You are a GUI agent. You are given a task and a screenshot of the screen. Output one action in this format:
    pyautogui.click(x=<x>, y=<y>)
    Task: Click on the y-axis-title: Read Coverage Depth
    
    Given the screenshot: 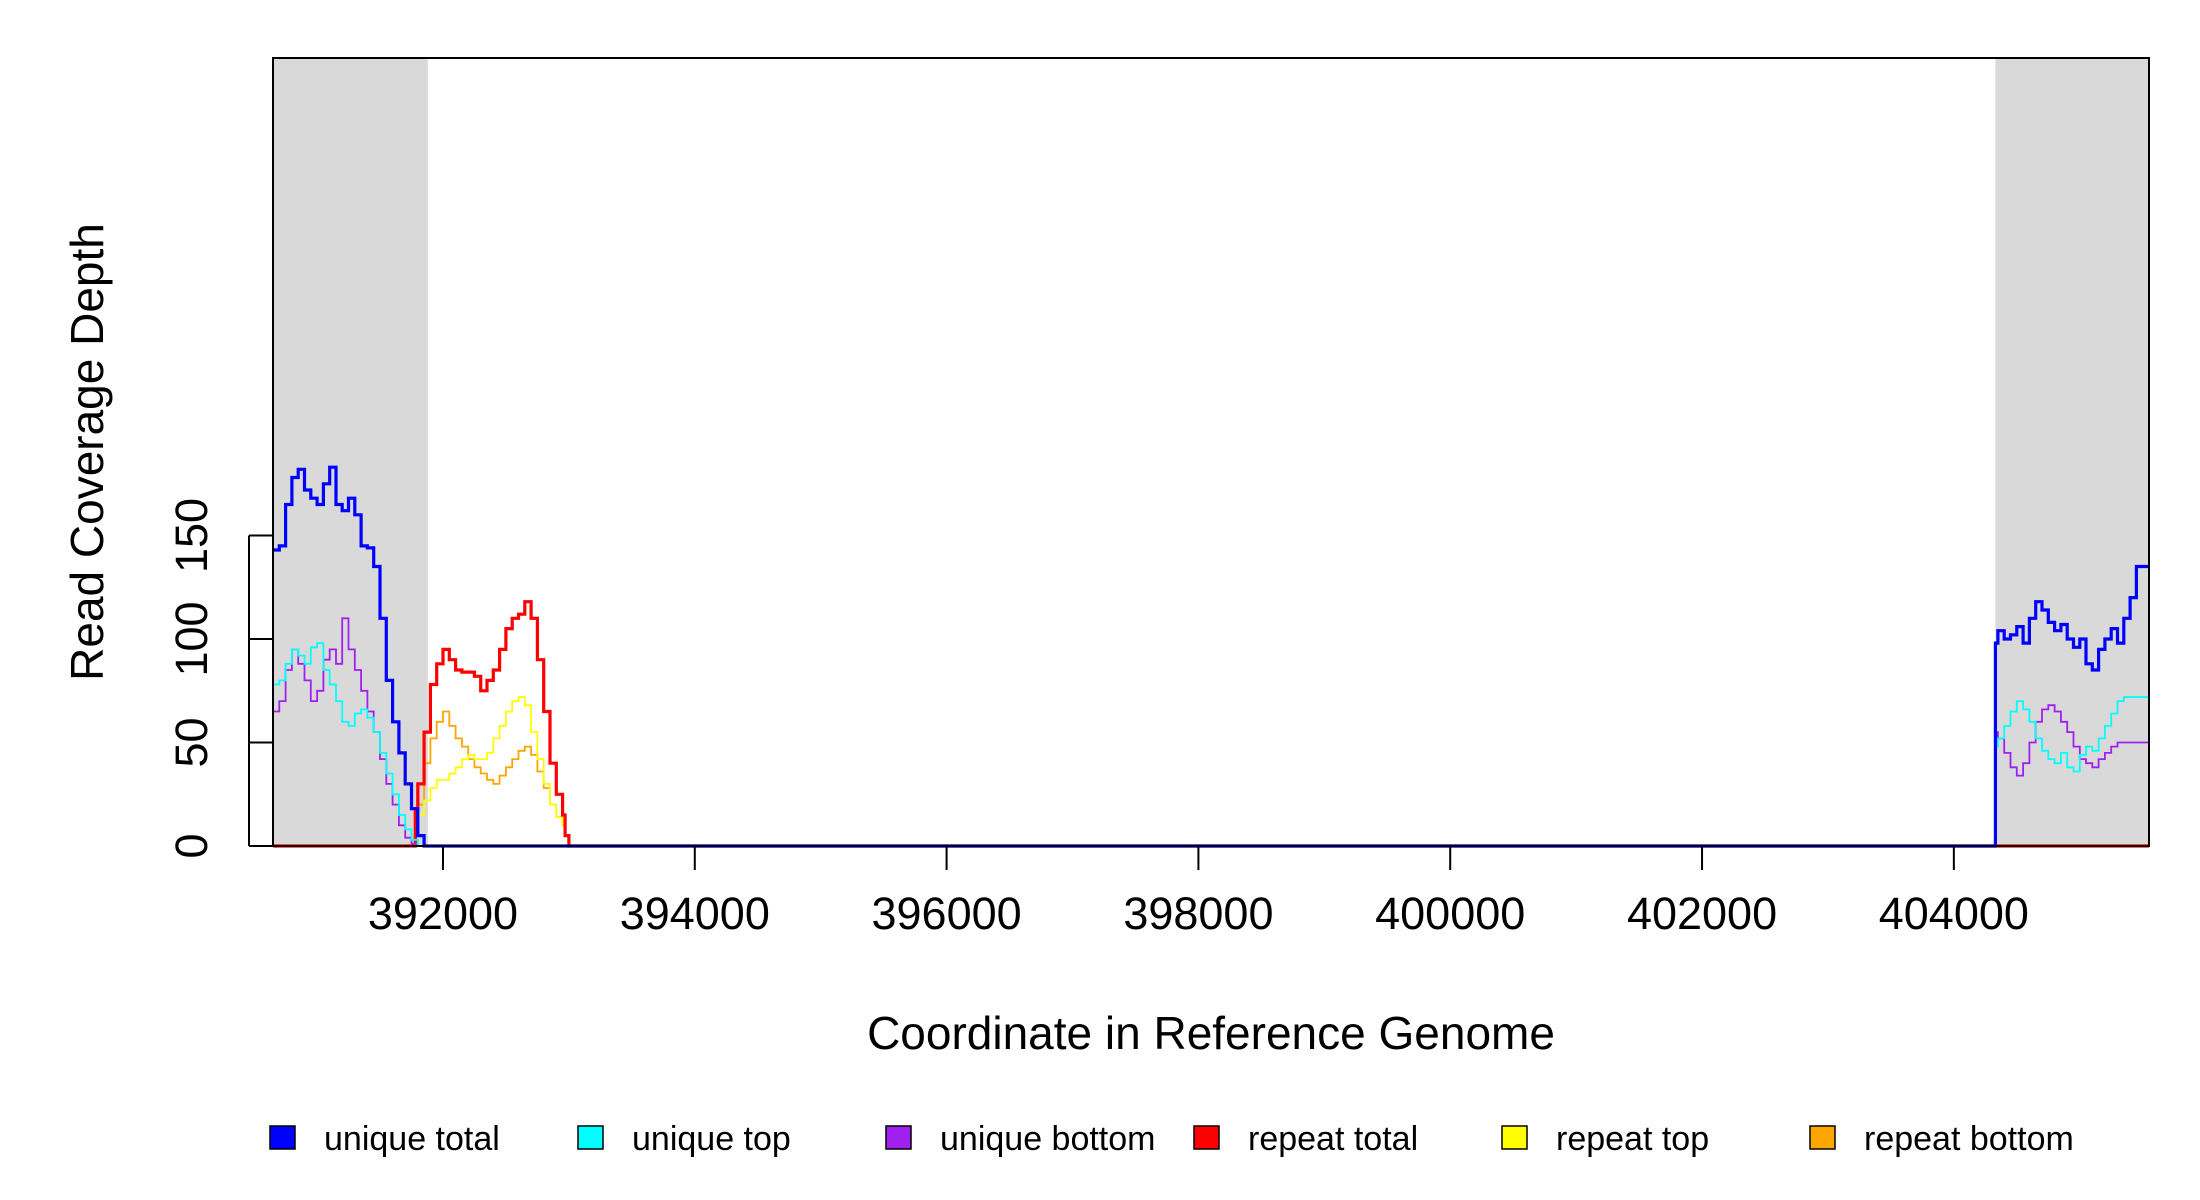 What is the action you would take?
    pyautogui.click(x=87, y=452)
    